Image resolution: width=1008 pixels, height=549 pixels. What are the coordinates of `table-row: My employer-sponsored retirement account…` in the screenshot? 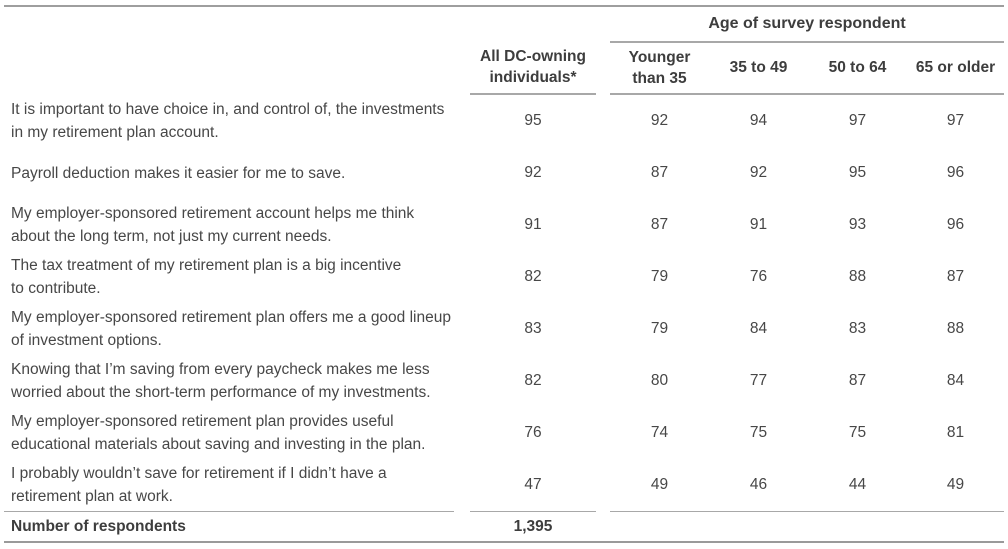 It's located at (504, 225).